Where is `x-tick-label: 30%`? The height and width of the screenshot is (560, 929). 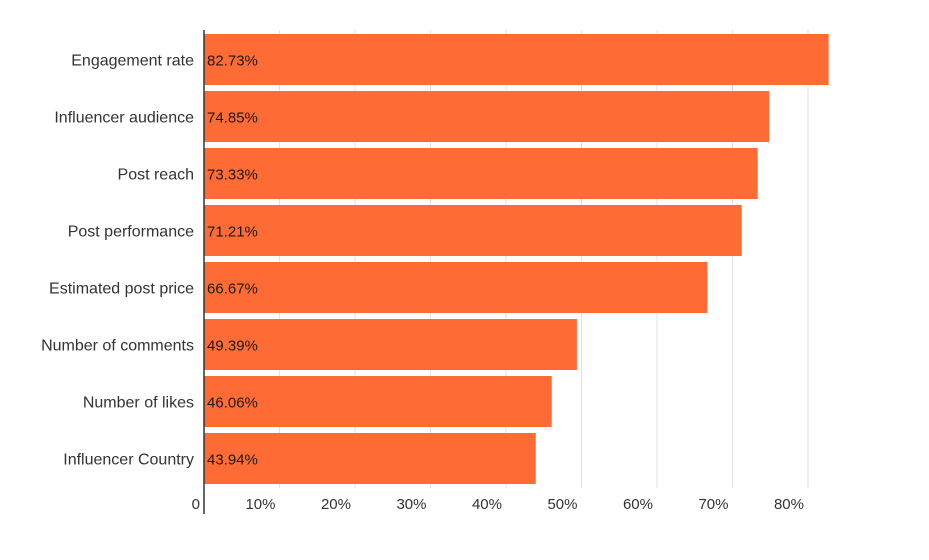 x-tick-label: 30% is located at coordinates (411, 504).